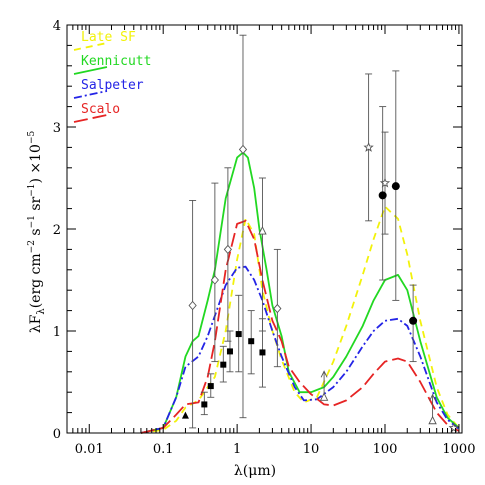 The height and width of the screenshot is (485, 485). What do you see at coordinates (36, 323) in the screenshot?
I see `y-title-main: λF` at bounding box center [36, 323].